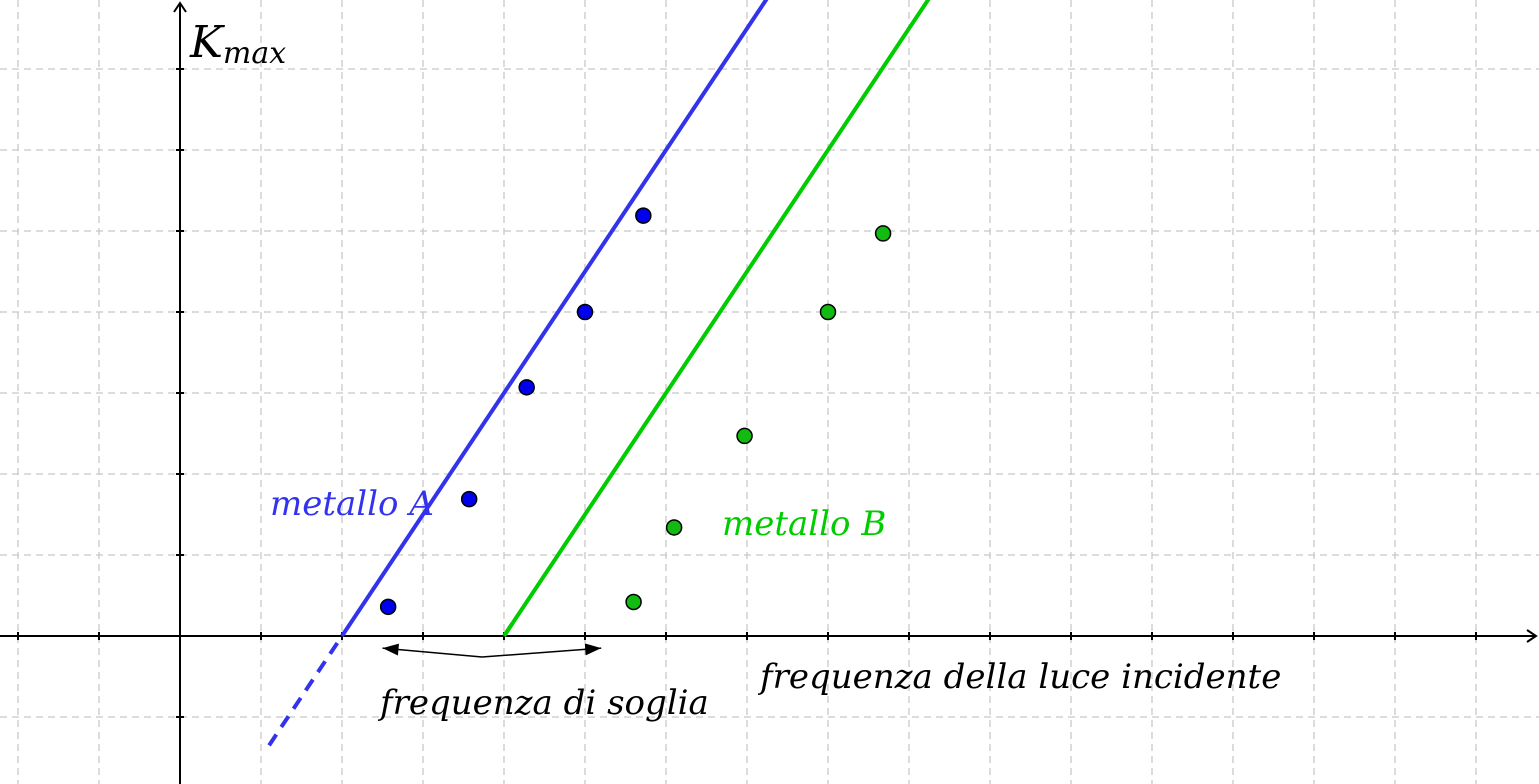 The image size is (1539, 784). I want to click on threshold-annotation, so click(492, 650).